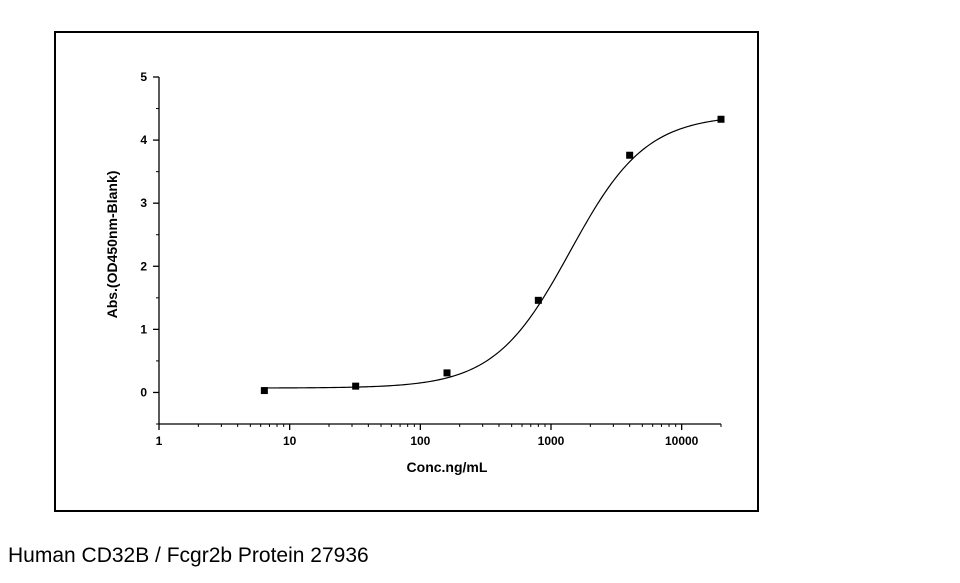 Image resolution: width=960 pixels, height=583 pixels. I want to click on x-axis-title: Conc.ng/mL, so click(447, 467).